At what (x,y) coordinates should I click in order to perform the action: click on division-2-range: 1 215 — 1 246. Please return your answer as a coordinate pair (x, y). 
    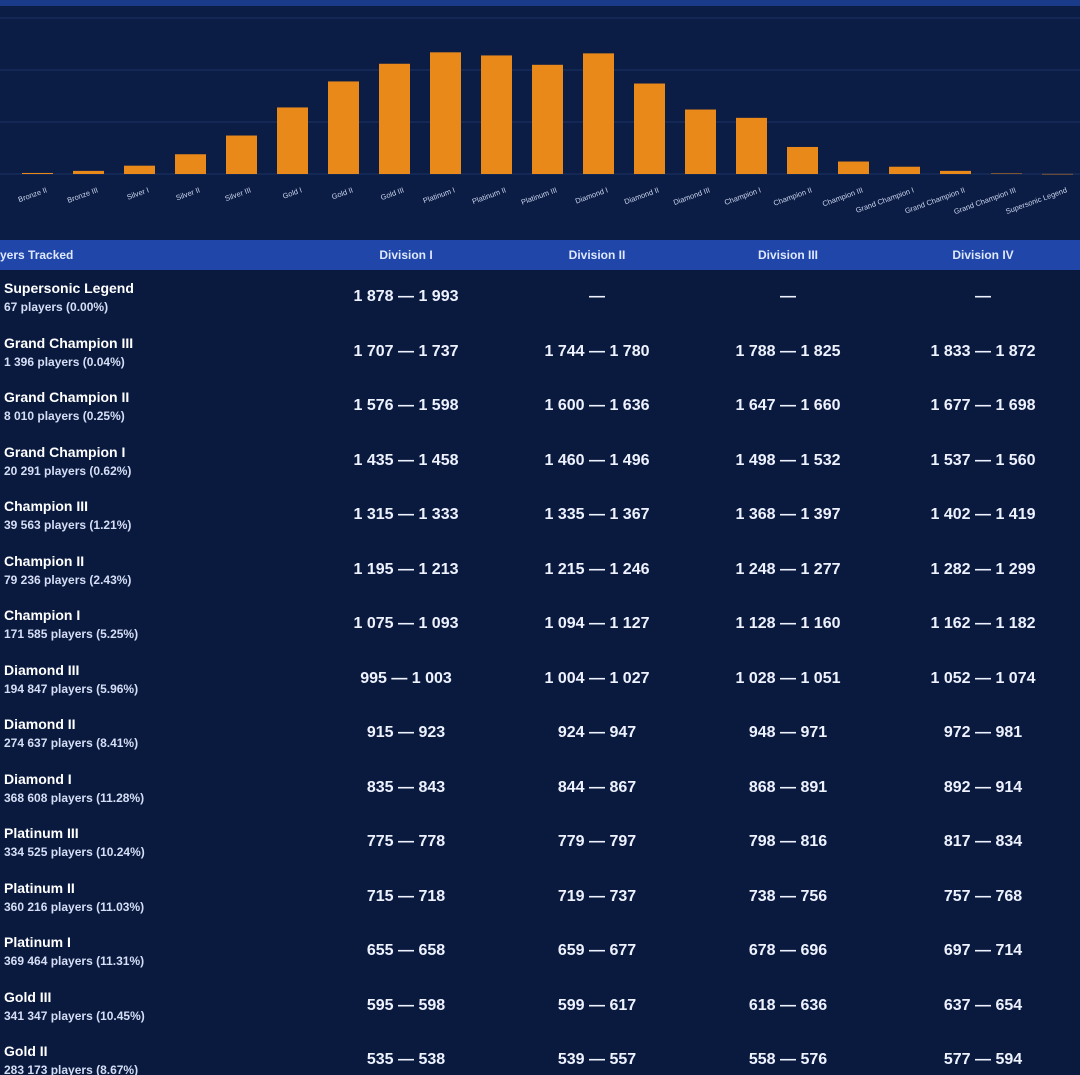
    Looking at the image, I should click on (597, 569).